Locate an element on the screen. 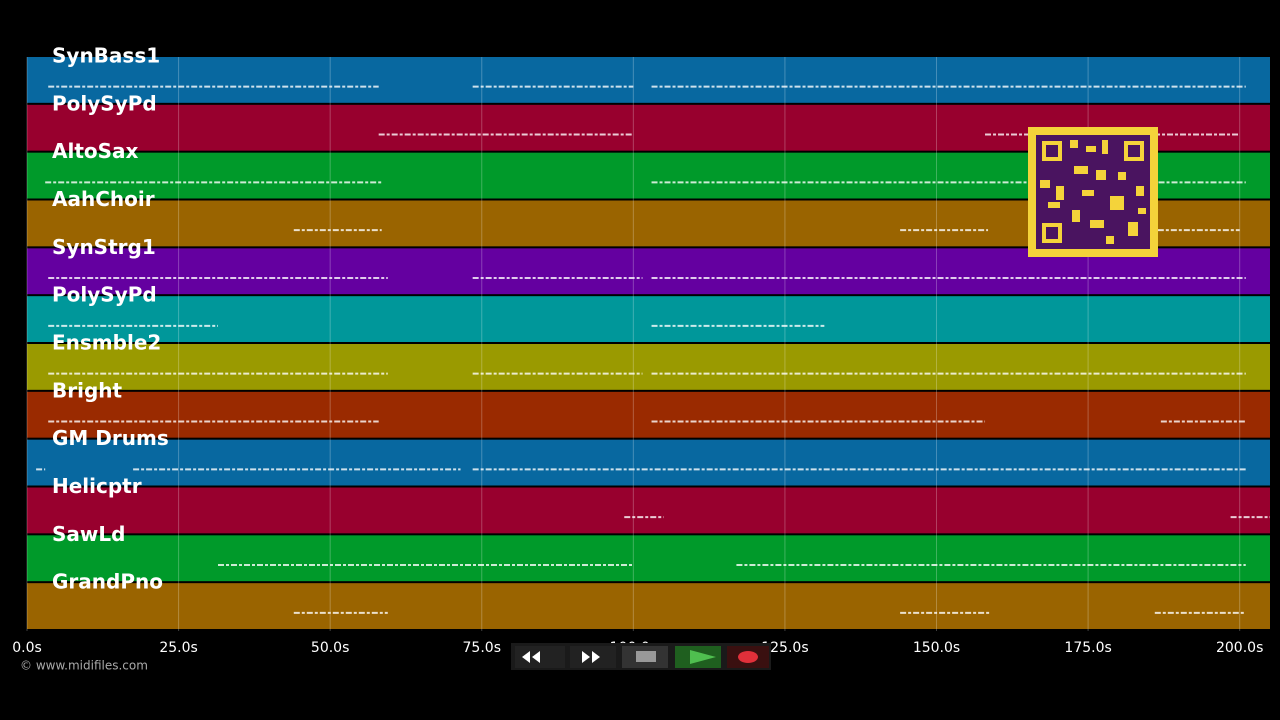  track-name: GM Drums is located at coordinates (110, 438).